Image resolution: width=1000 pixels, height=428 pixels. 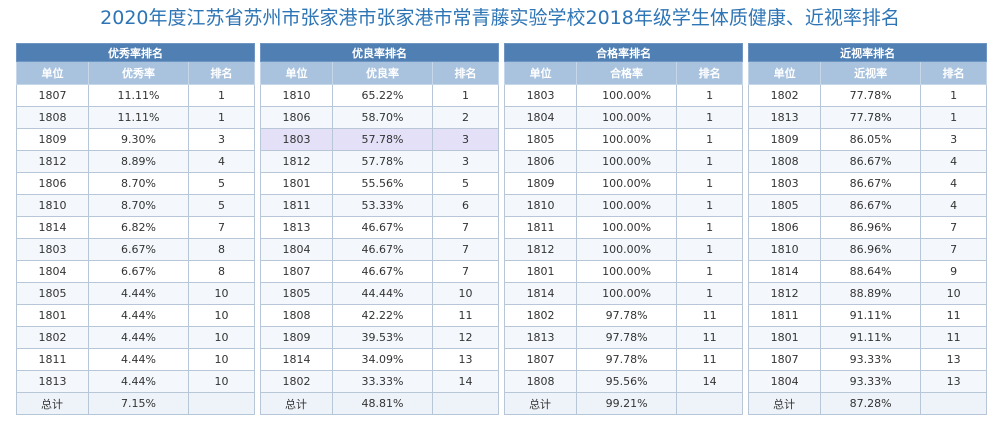 What do you see at coordinates (136, 227) in the screenshot?
I see `table-row: 1814 6.82% 7` at bounding box center [136, 227].